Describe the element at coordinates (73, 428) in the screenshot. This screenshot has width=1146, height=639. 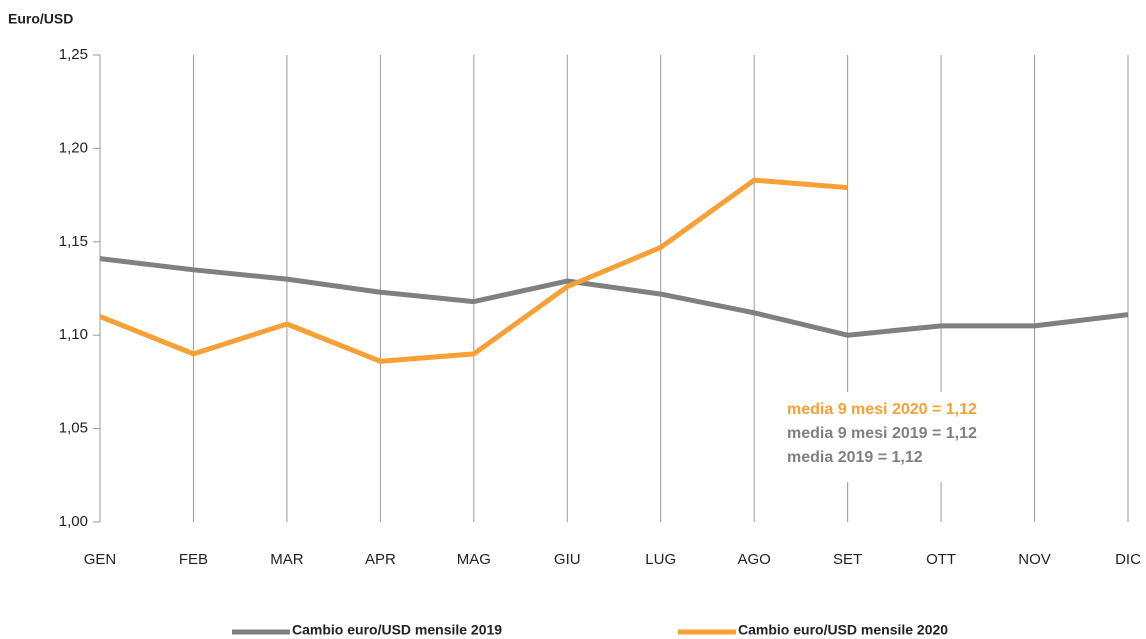
I see `y-tick-label: 1,05` at that location.